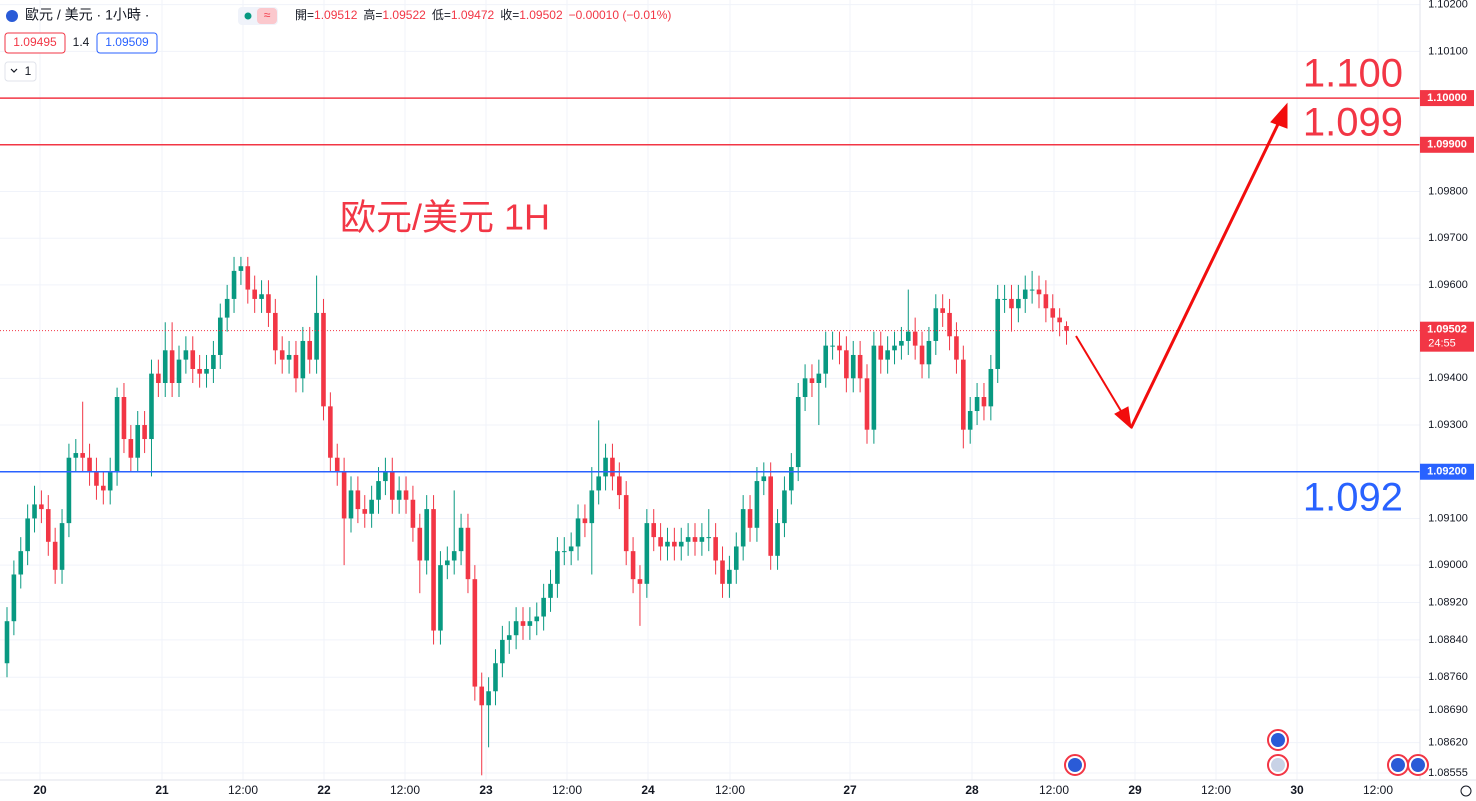 This screenshot has width=1476, height=801. Describe the element at coordinates (35, 43) in the screenshot. I see `bid-box` at that location.